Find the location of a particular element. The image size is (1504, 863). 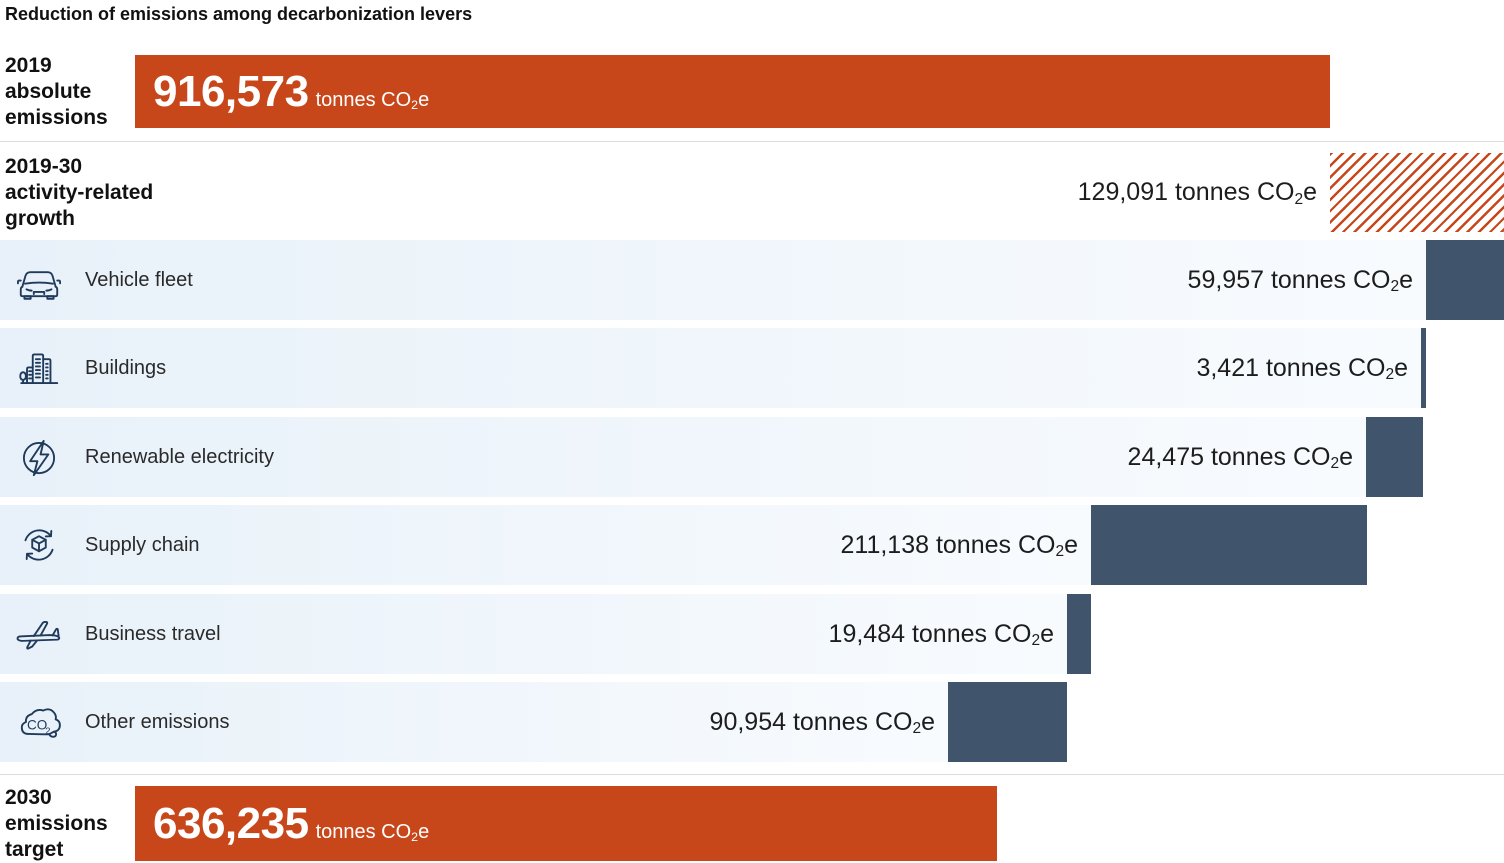

growth-bar-hatched is located at coordinates (1417, 192).